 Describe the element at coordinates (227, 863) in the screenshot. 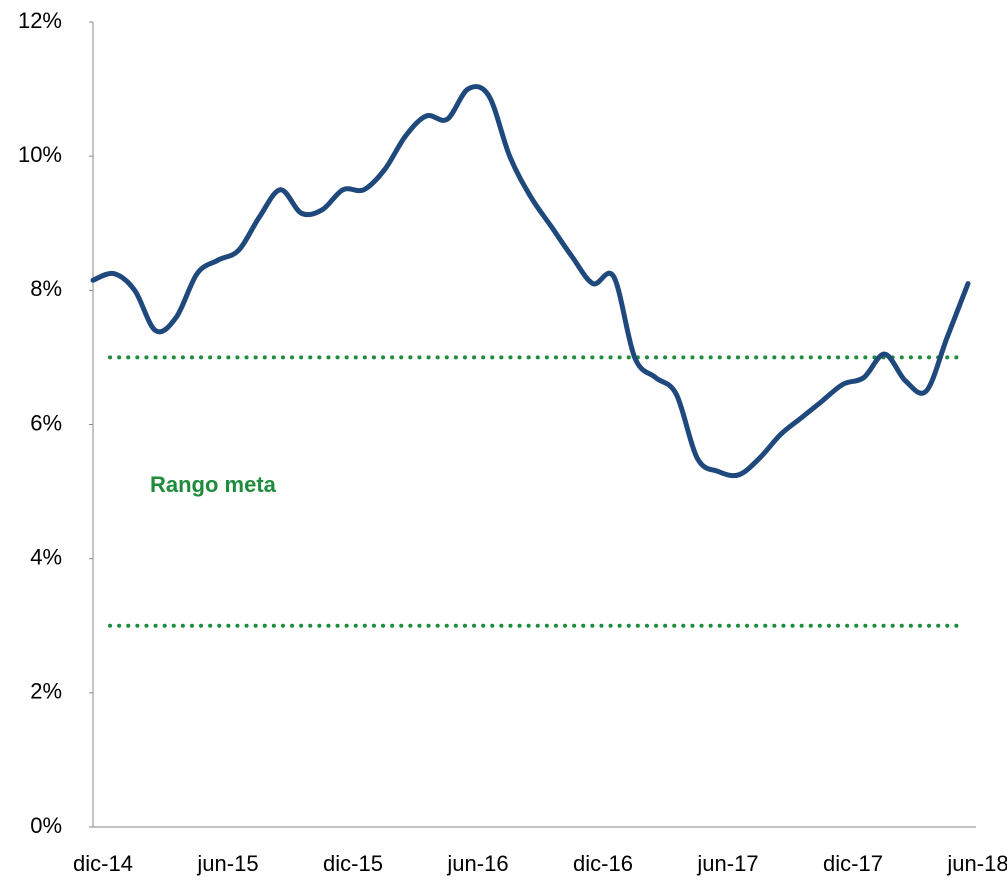

I see `x-tick-label: jun-15` at that location.